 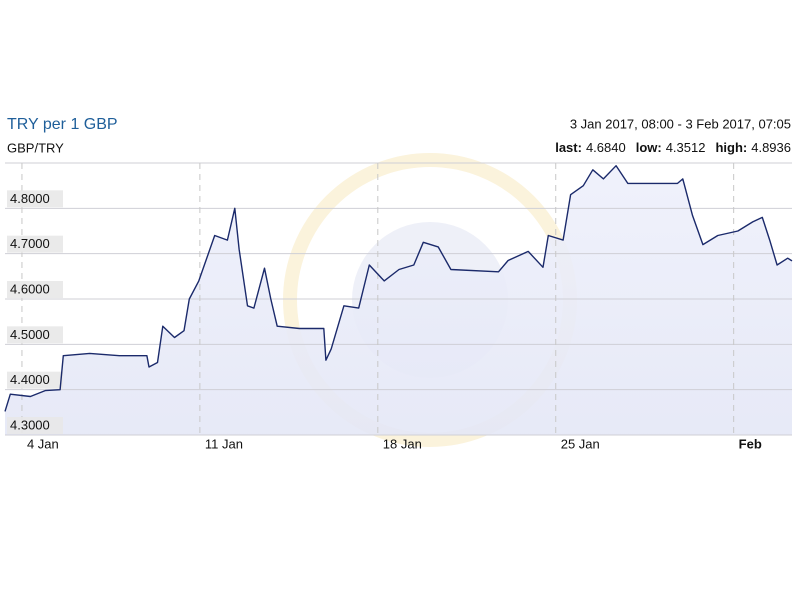 What do you see at coordinates (30, 424) in the screenshot?
I see `y-tick-label: 4.3000` at bounding box center [30, 424].